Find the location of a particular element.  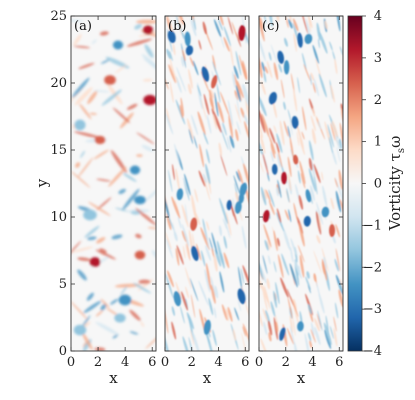

colorbar-gradient is located at coordinates (355, 183).